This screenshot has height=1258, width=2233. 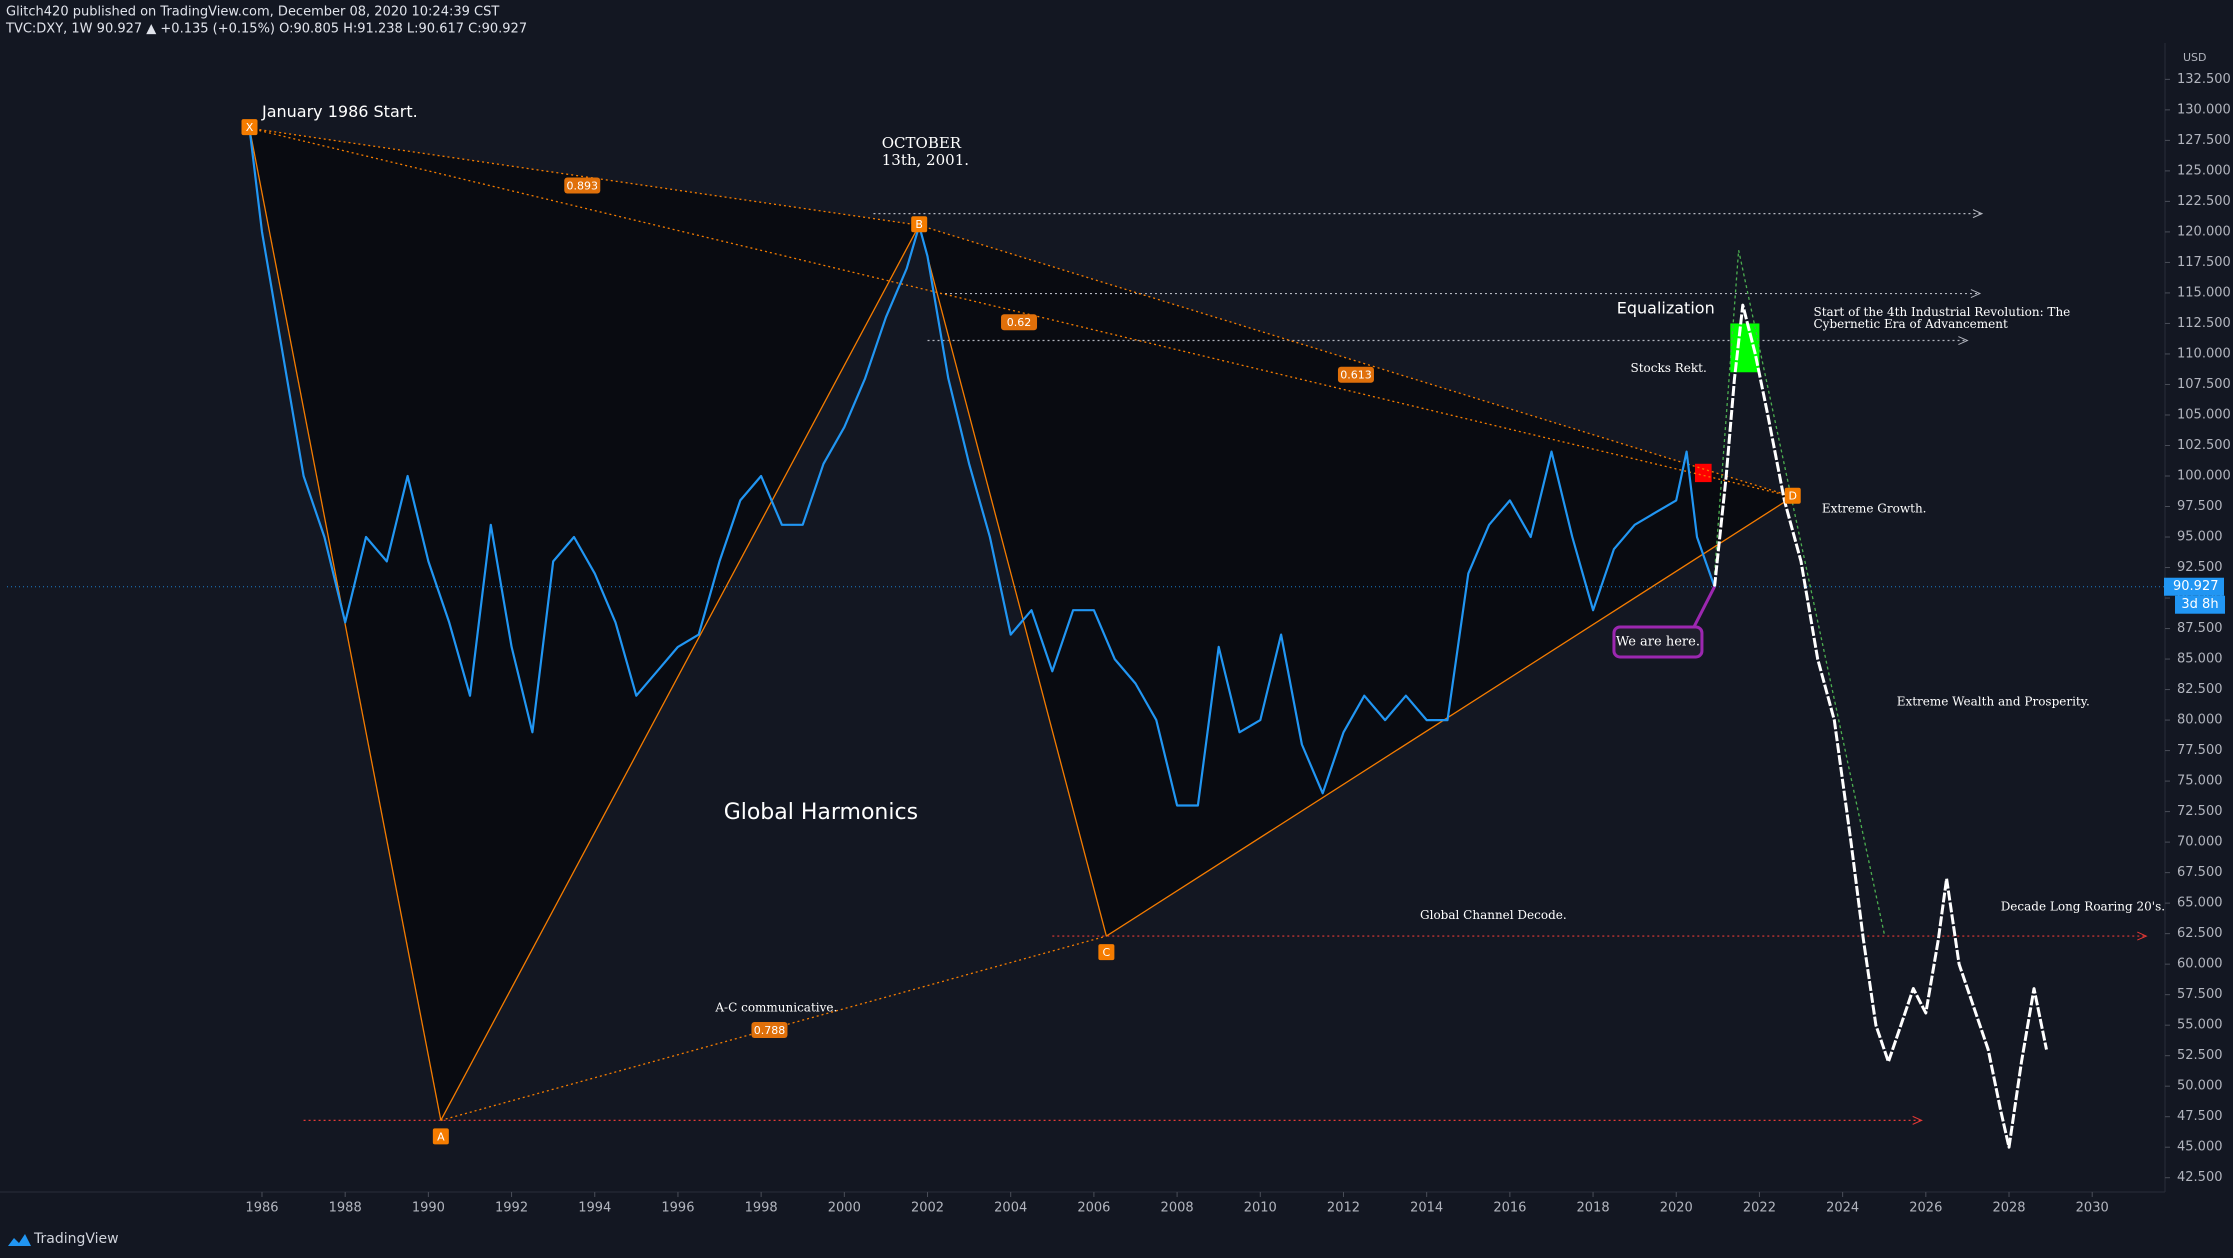 What do you see at coordinates (925, 160) in the screenshot?
I see `annotation: 13th, 2001.` at bounding box center [925, 160].